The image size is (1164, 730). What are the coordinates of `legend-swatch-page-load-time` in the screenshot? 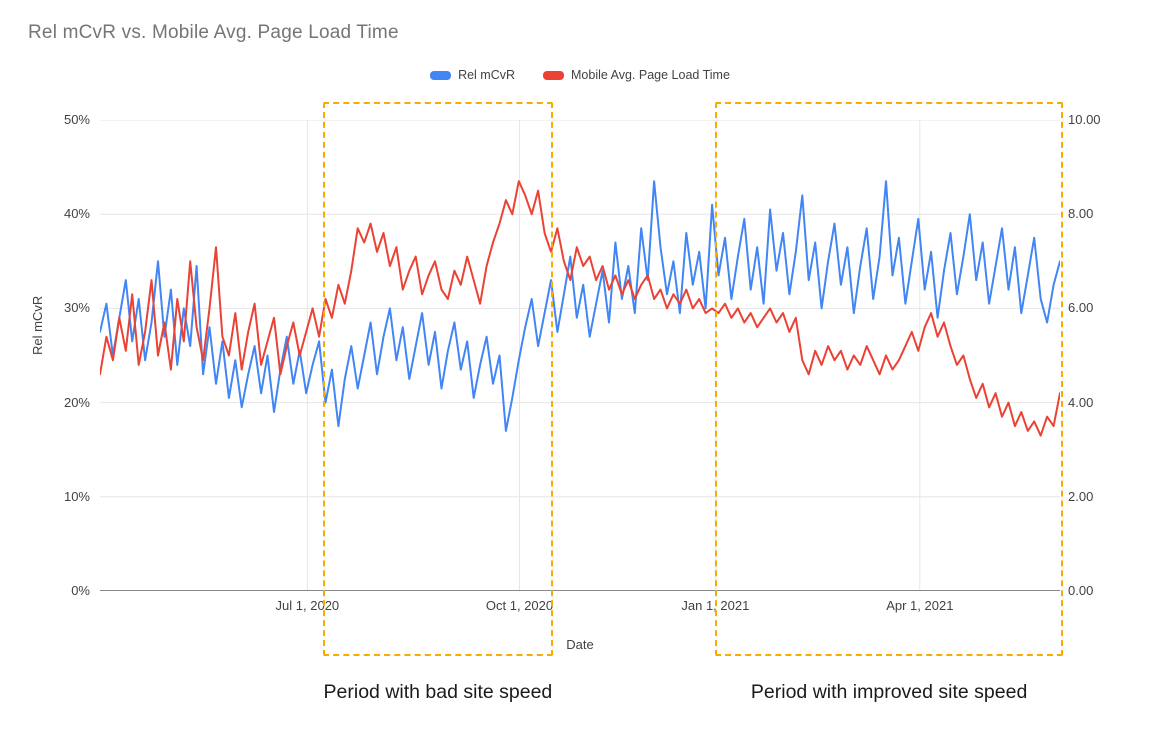 It's located at (554, 75).